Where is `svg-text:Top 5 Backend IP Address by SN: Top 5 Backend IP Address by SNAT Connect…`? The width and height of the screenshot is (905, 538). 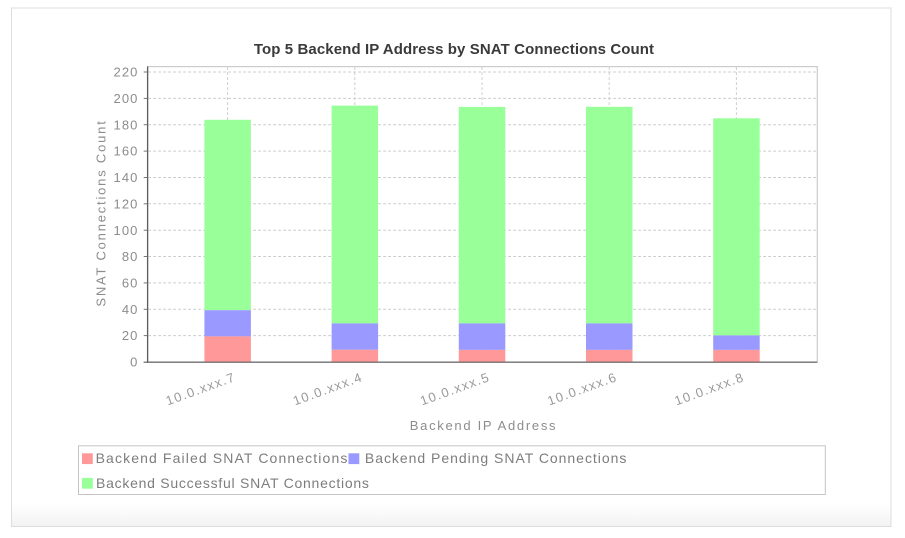 svg-text:Top 5 Backend IP Address by SN: Top 5 Backend IP Address by SNAT Connect… is located at coordinates (454, 49).